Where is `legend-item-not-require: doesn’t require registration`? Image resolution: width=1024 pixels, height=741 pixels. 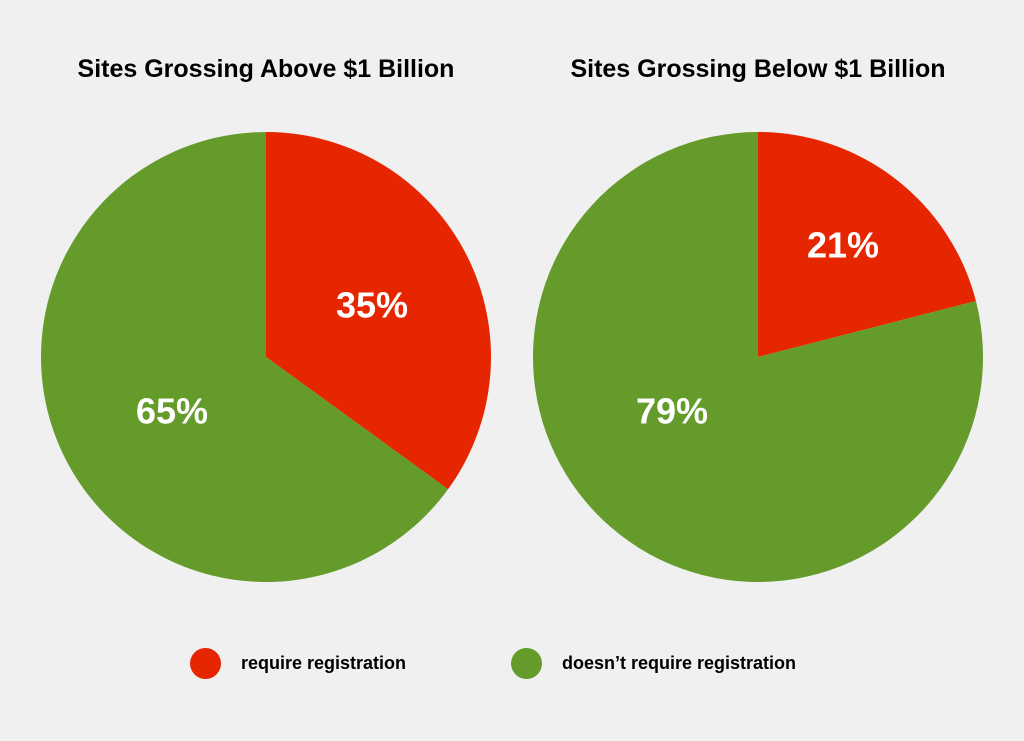
legend-item-not-require: doesn’t require registration is located at coordinates (653, 663).